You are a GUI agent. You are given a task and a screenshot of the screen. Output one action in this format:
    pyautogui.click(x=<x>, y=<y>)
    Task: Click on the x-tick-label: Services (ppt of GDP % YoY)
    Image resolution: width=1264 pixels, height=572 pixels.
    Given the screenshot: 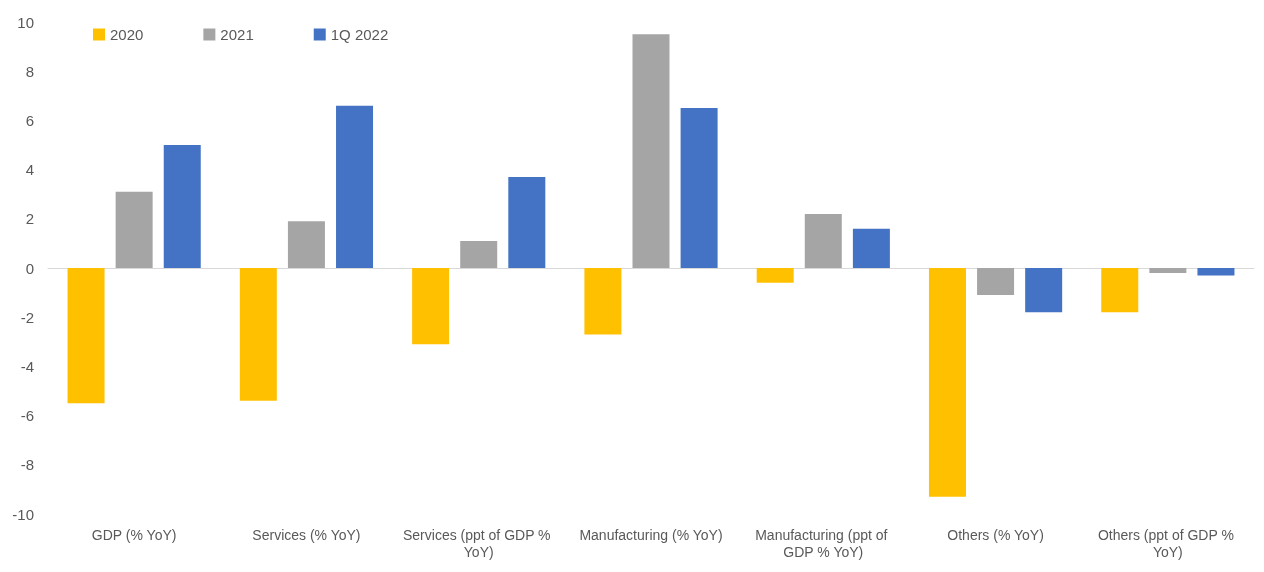 What is the action you would take?
    pyautogui.click(x=478, y=543)
    